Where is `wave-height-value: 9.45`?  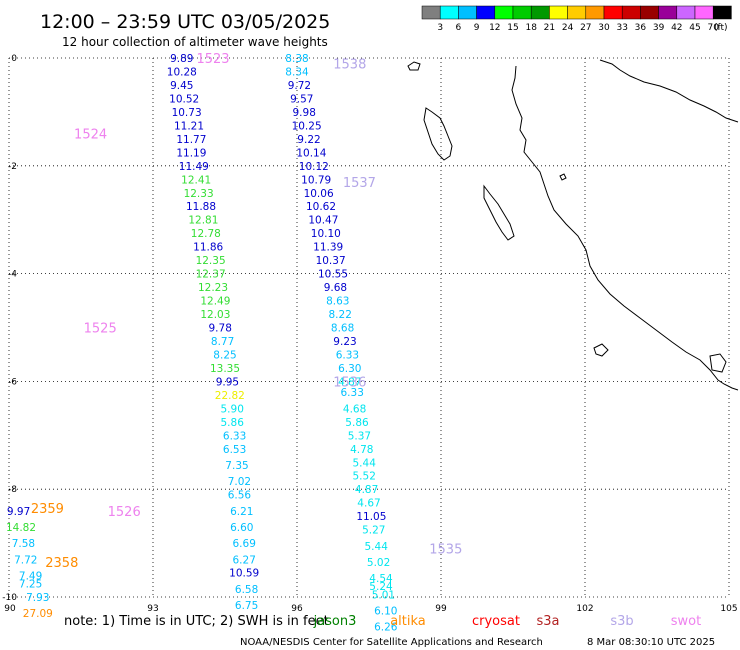
wave-height-value: 9.45 is located at coordinates (181, 86).